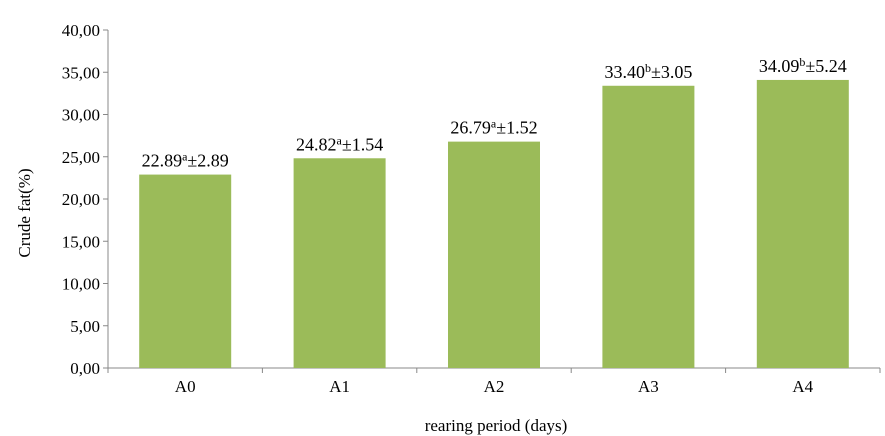  What do you see at coordinates (494, 254) in the screenshot?
I see `bar-a2` at bounding box center [494, 254].